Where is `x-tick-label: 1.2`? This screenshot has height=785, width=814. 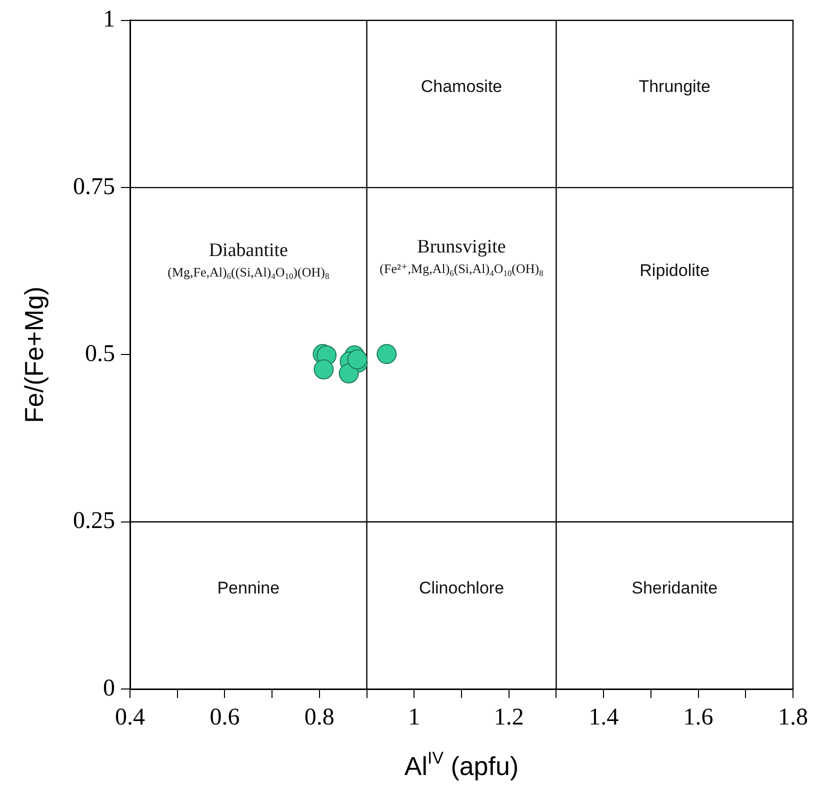
x-tick-label: 1.2 is located at coordinates (509, 717).